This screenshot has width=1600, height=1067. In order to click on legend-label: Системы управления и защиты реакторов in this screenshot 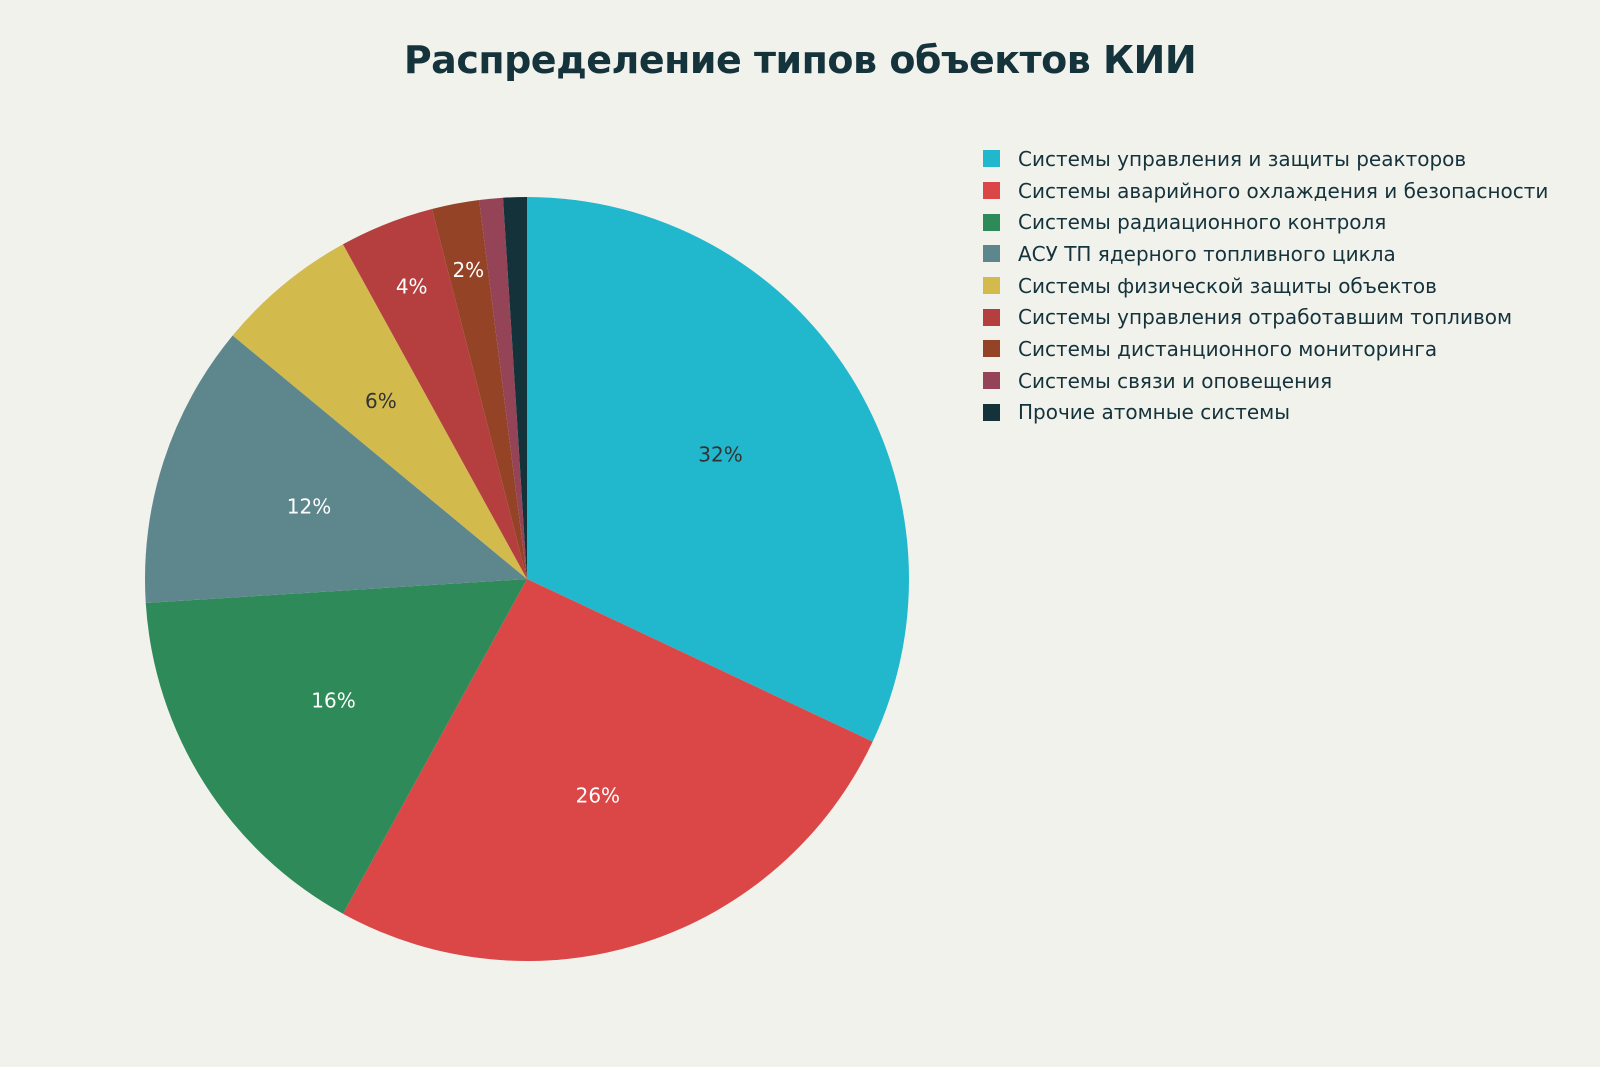, I will do `click(1242, 158)`.